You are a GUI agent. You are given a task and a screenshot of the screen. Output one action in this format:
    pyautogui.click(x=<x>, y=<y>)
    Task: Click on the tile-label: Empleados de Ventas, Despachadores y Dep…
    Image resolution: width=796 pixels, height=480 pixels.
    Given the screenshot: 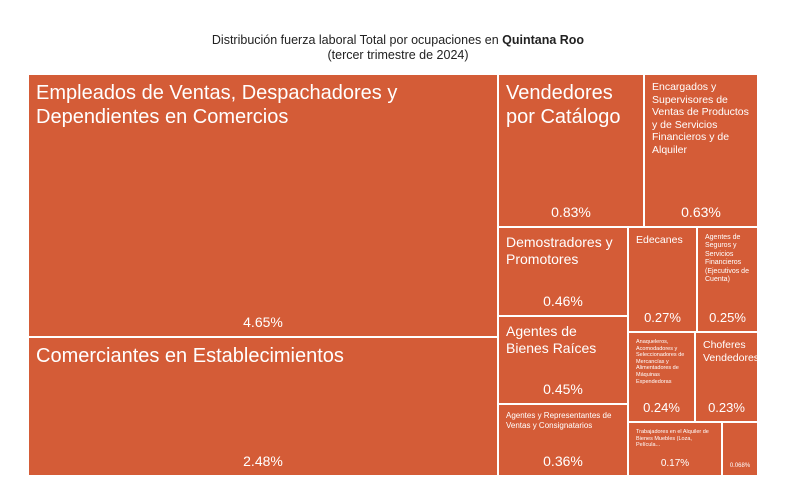 What is the action you would take?
    pyautogui.click(x=217, y=105)
    